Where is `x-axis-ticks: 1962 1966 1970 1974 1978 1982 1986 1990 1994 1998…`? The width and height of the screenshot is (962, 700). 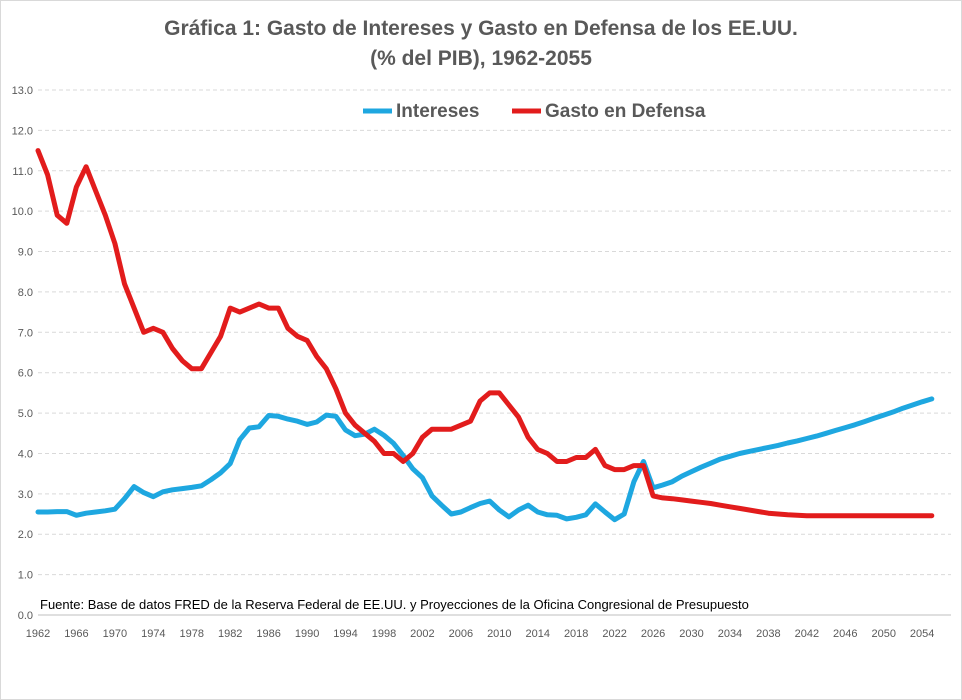 x-axis-ticks: 1962 1966 1970 1974 1978 1982 1986 1990 1994 1998… is located at coordinates (480, 634).